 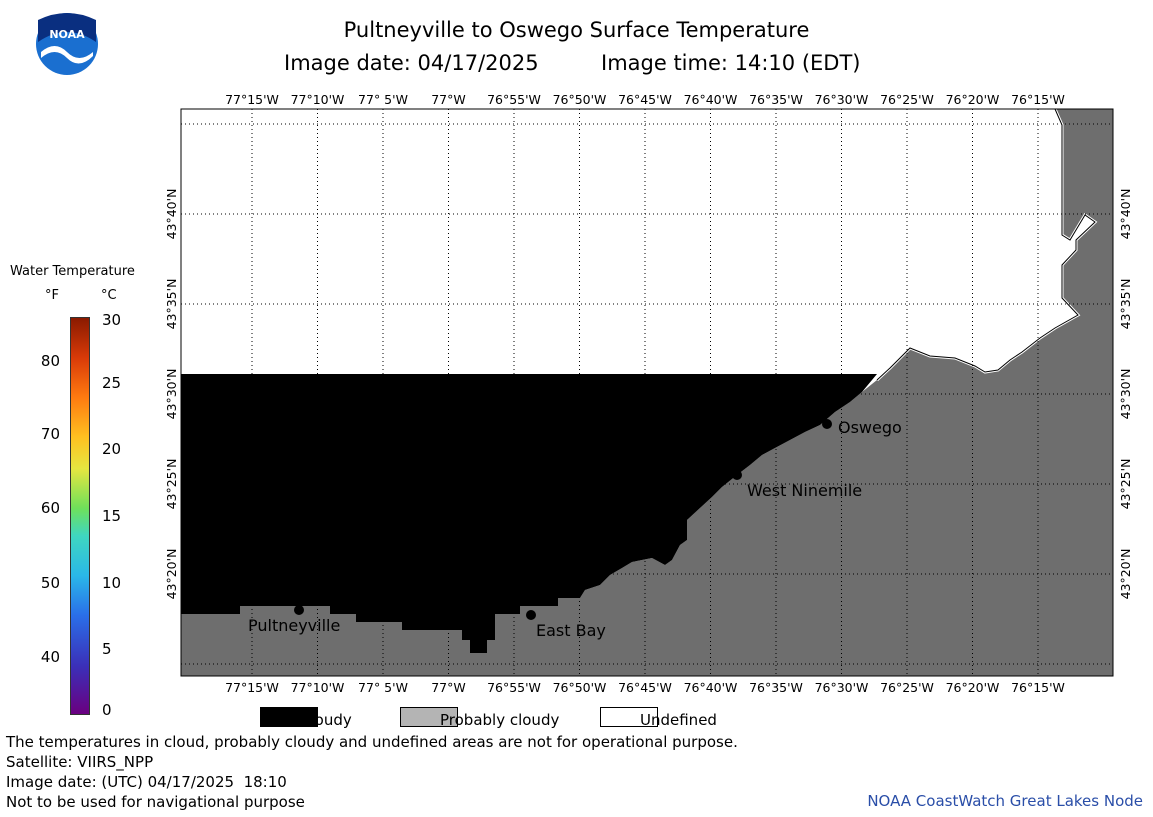 What do you see at coordinates (112, 320) in the screenshot?
I see `c-tick: 30` at bounding box center [112, 320].